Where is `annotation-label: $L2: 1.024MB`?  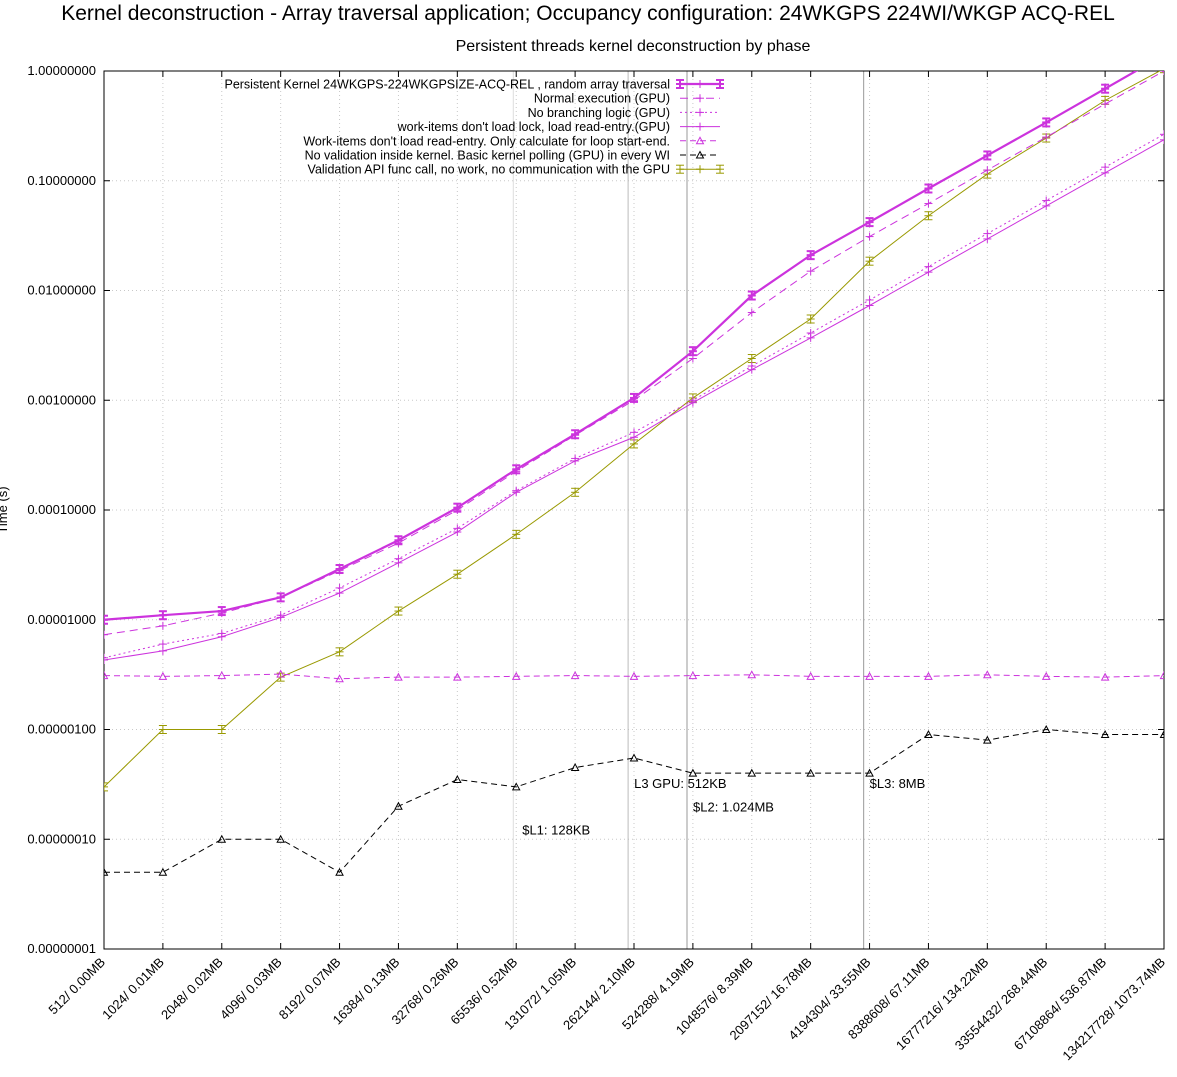
annotation-label: $L2: 1.024MB is located at coordinates (733, 806).